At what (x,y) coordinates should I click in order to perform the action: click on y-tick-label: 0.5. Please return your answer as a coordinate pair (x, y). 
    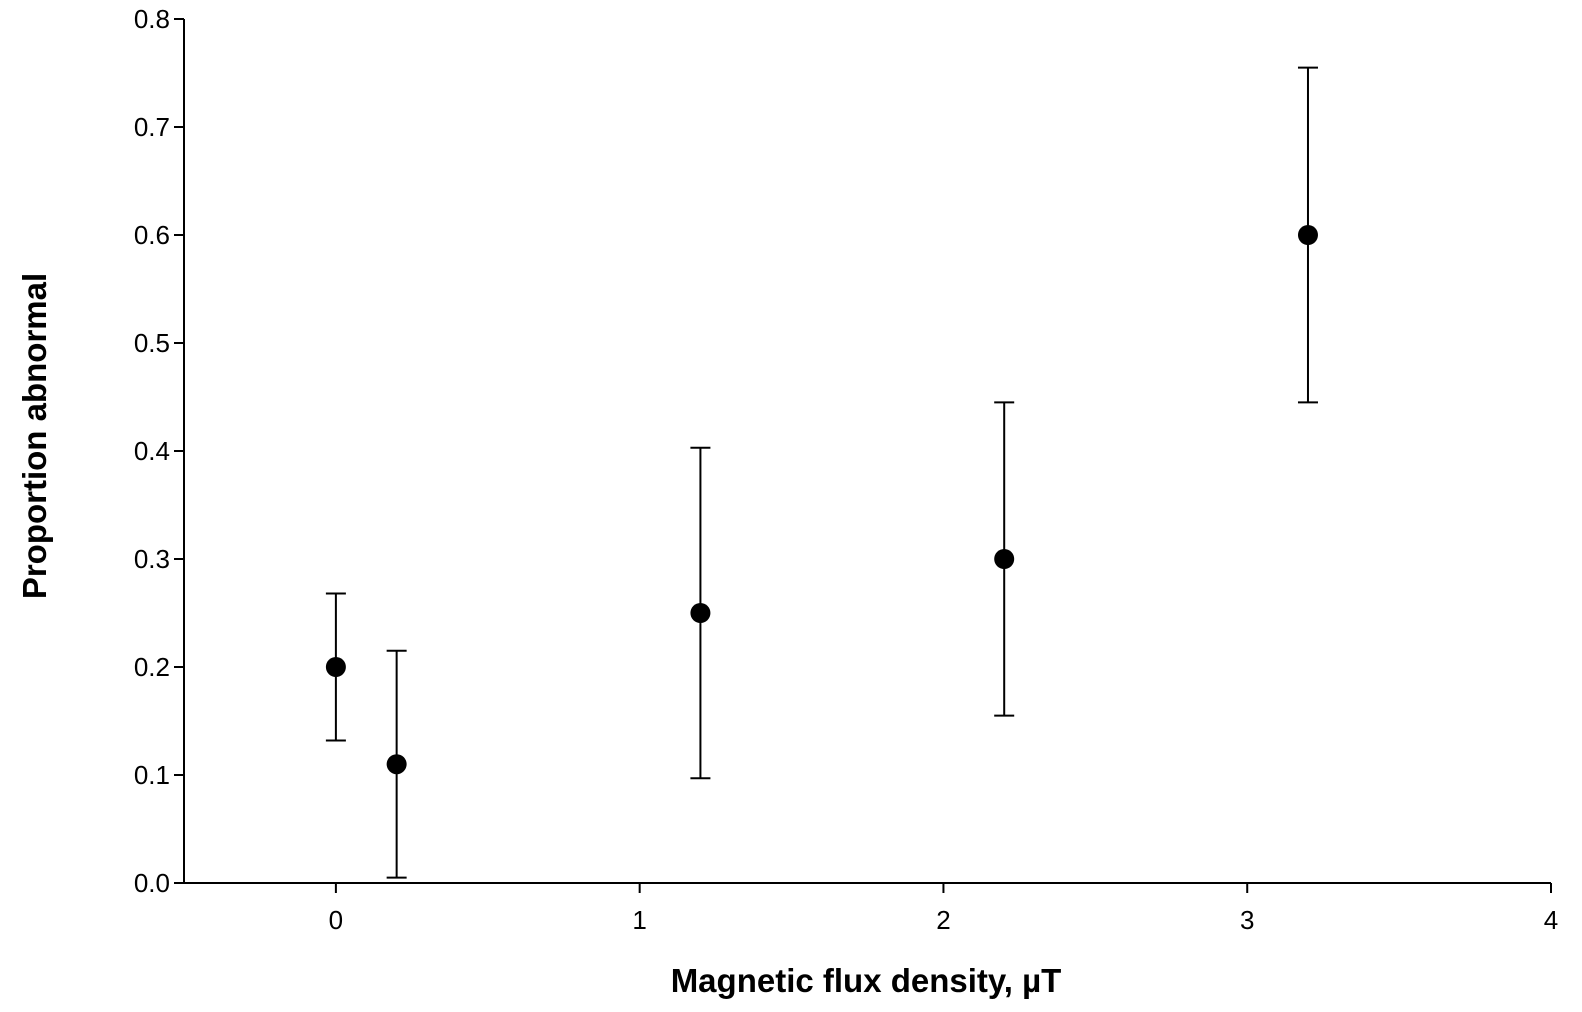
    Looking at the image, I should click on (152, 343).